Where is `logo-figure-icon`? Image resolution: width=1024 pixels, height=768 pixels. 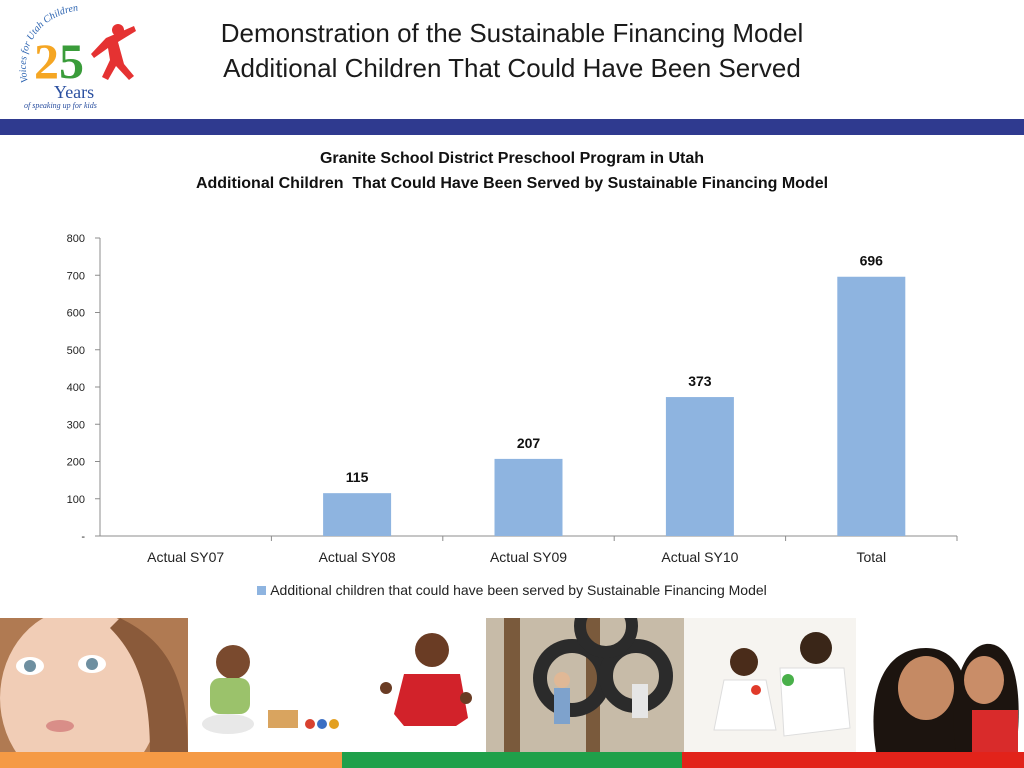
logo-figure-icon is located at coordinates (113, 52).